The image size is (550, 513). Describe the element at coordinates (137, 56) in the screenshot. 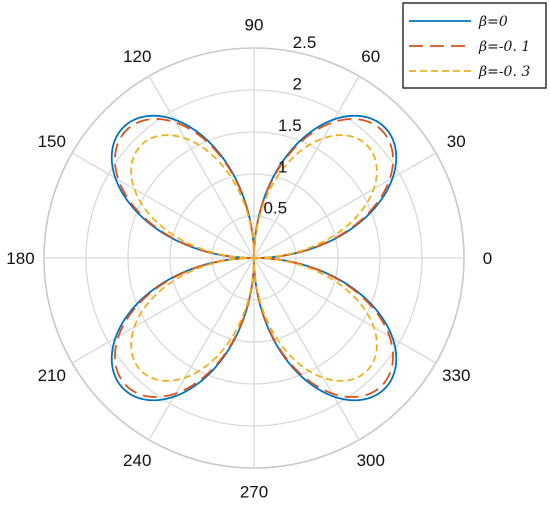

I see `angle-tick-label: 120` at that location.